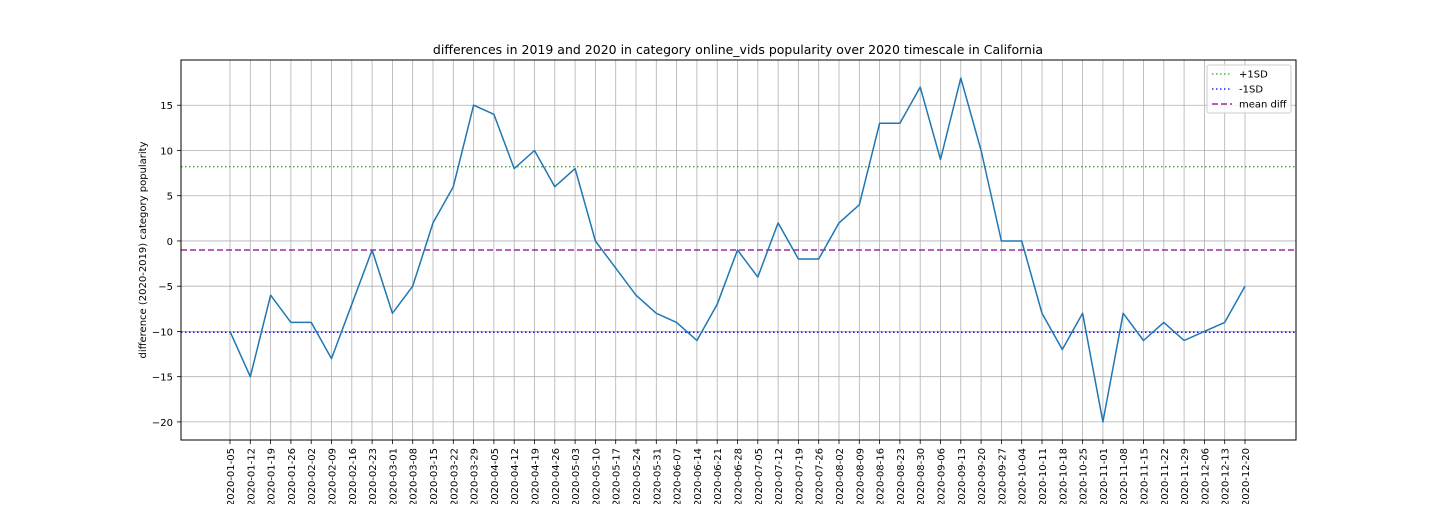  I want to click on x-tick-label: 2020-03-15, so click(434, 476).